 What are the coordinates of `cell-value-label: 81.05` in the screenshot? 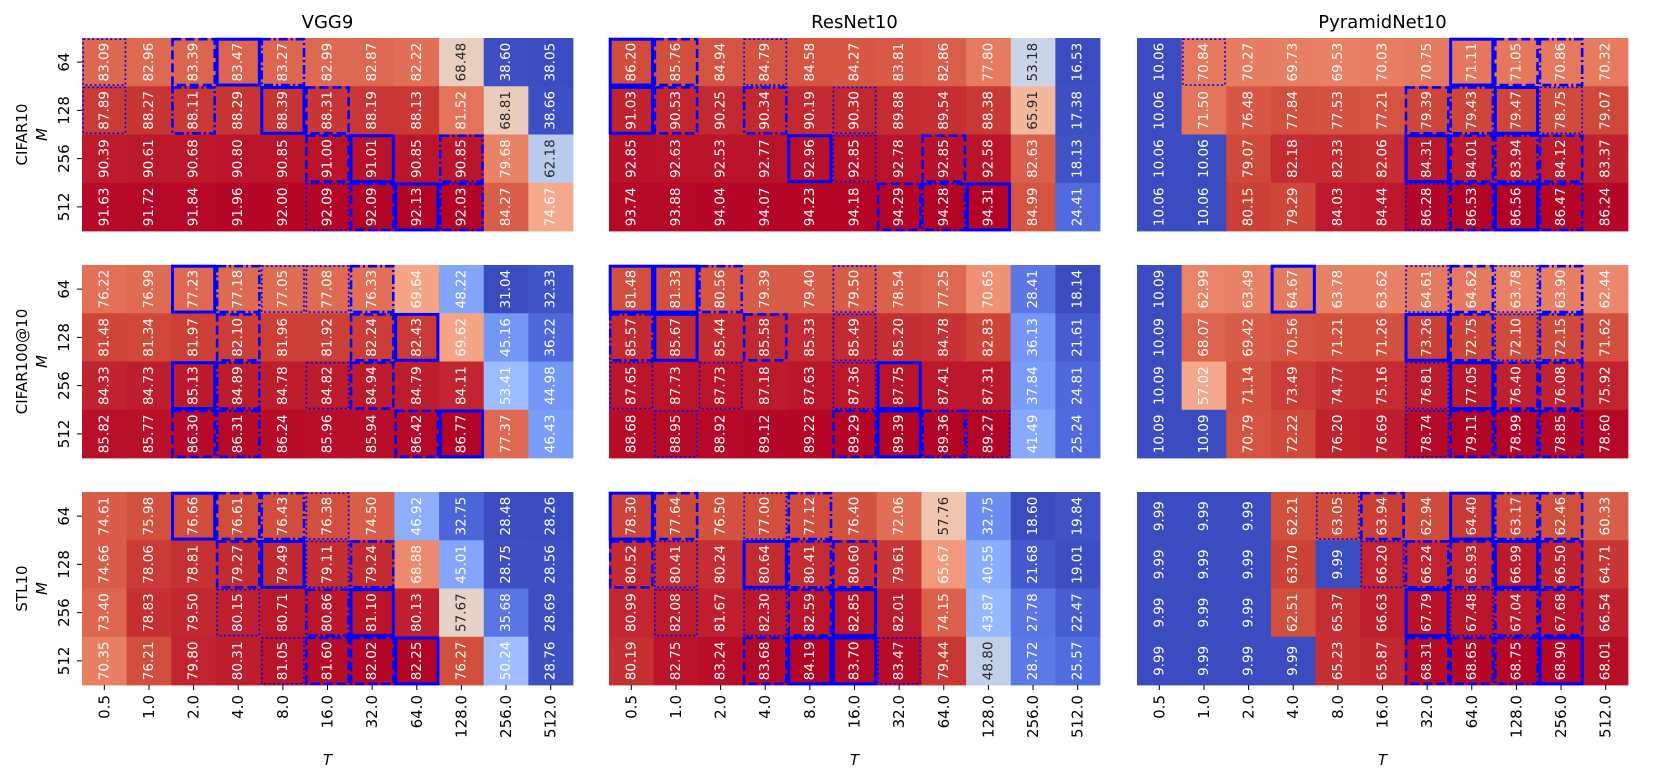 It's located at (283, 661).